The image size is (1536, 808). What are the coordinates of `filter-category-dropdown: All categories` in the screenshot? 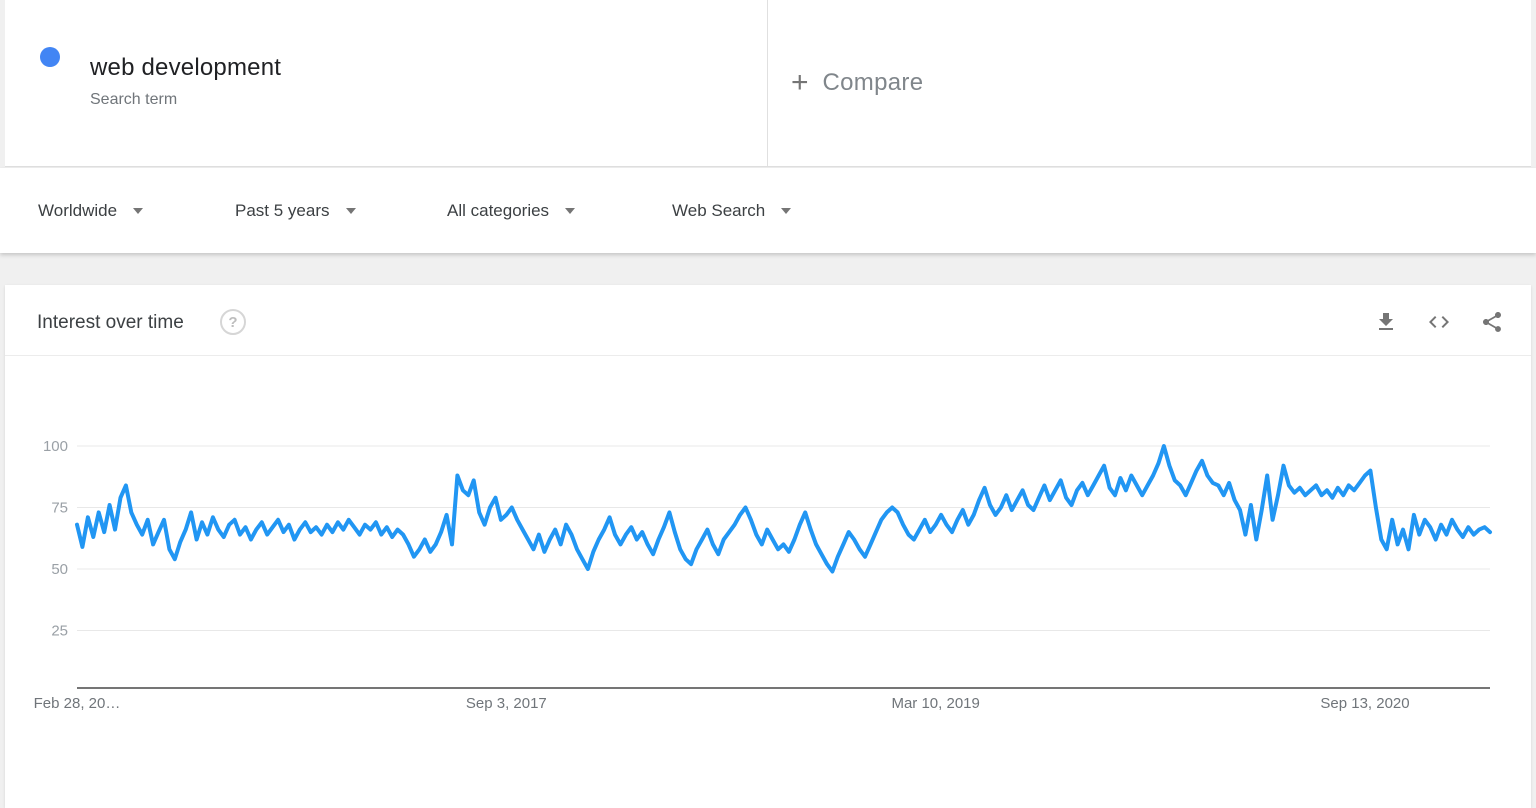 It's located at (511, 210).